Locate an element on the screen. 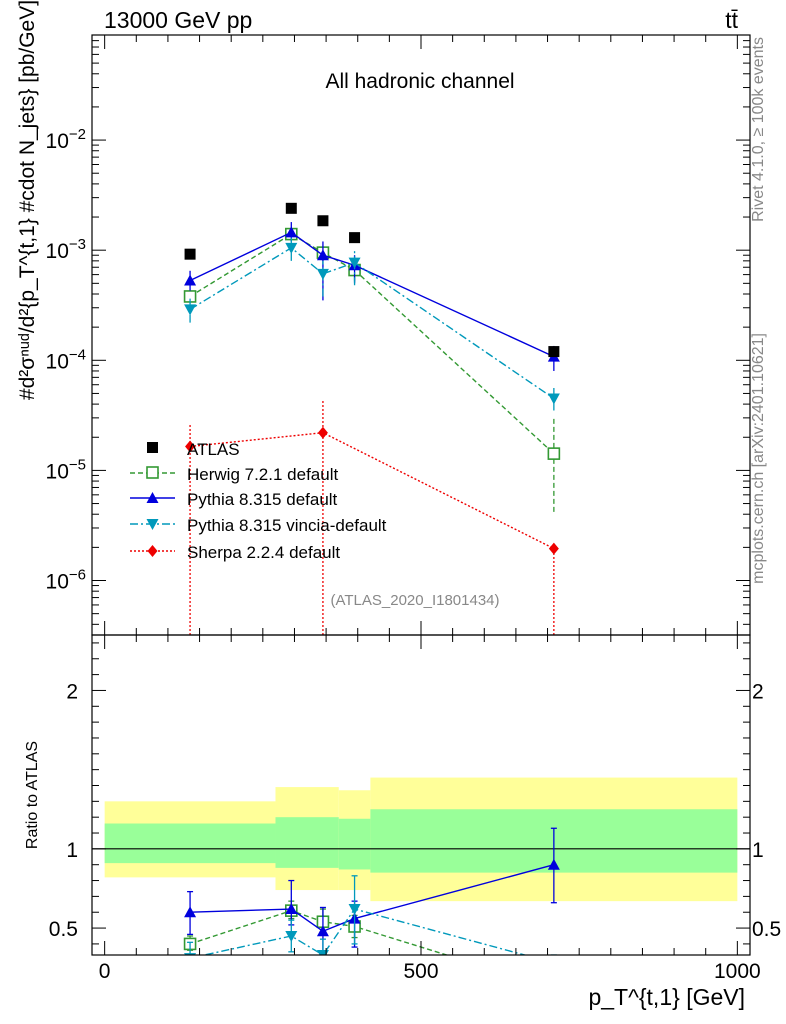  analysis-tag: (ATLAS_2020_I1801434) is located at coordinates (414, 600).